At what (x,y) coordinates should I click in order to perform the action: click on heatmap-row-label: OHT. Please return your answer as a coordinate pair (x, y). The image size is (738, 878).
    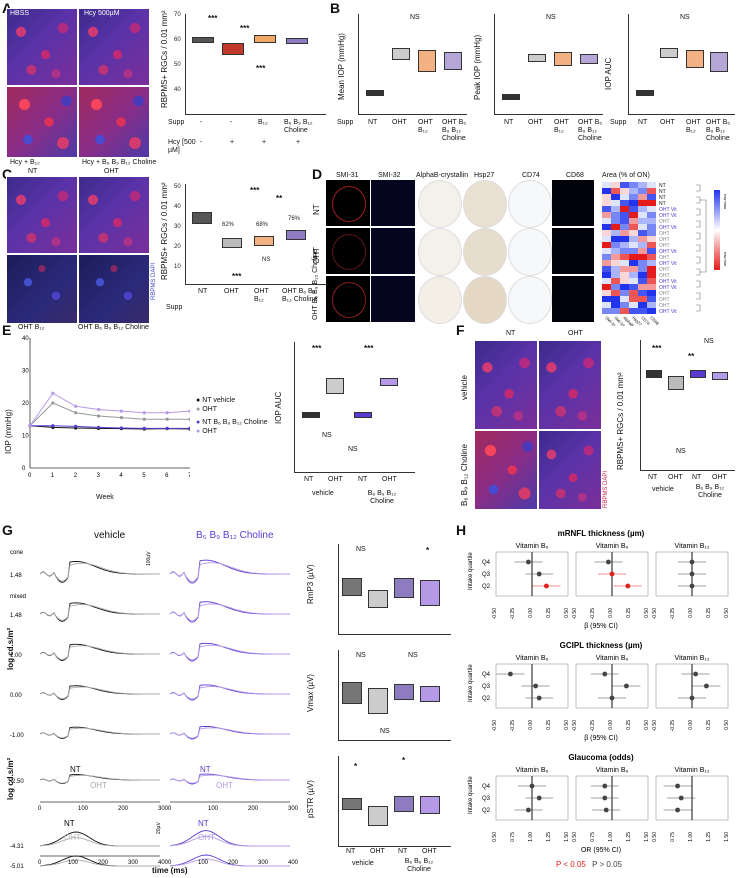
    Looking at the image, I should click on (664, 276).